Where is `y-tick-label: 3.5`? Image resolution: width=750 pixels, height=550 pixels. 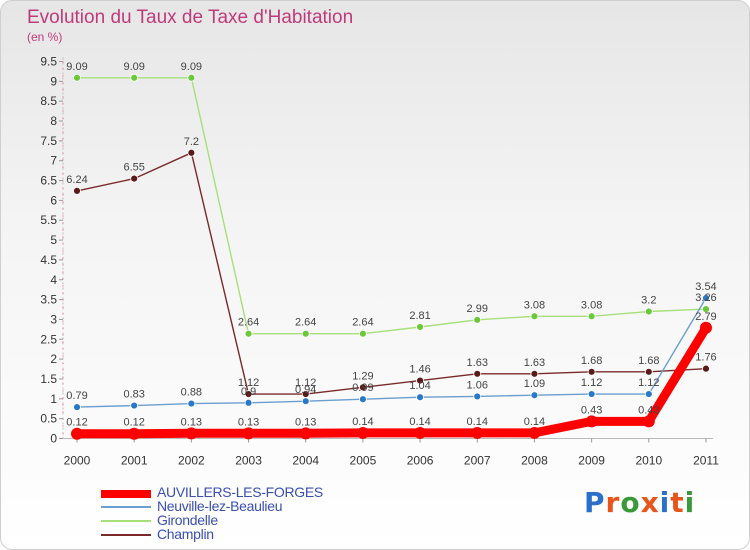
y-tick-label: 3.5 is located at coordinates (48, 300).